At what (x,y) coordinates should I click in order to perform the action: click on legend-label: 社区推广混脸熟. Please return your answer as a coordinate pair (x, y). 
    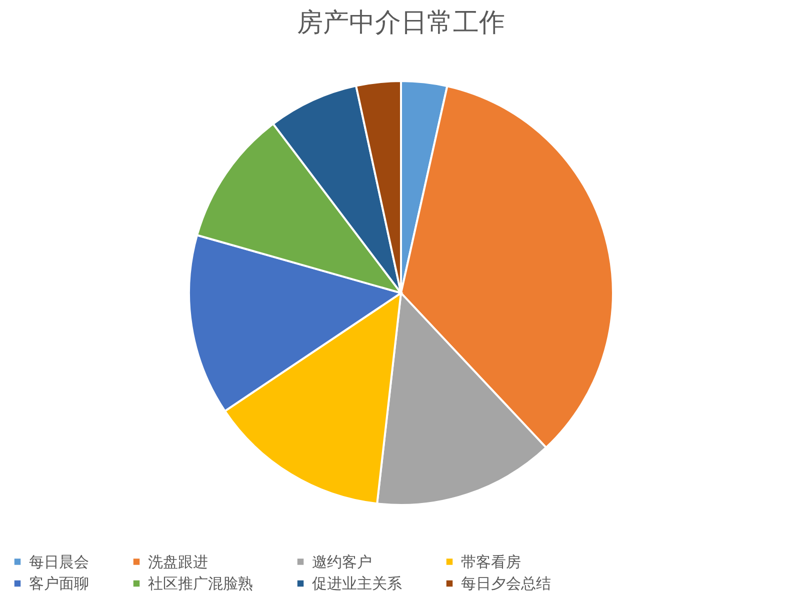
    Looking at the image, I should click on (200, 583).